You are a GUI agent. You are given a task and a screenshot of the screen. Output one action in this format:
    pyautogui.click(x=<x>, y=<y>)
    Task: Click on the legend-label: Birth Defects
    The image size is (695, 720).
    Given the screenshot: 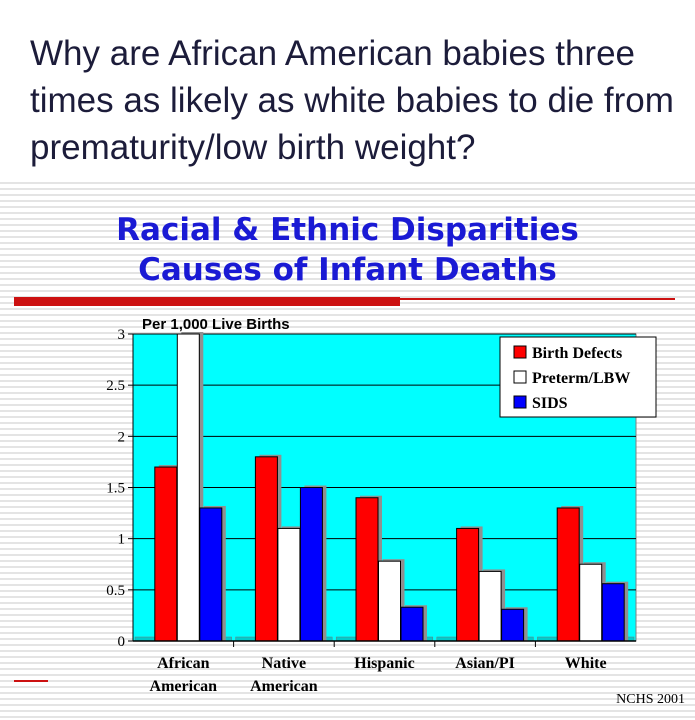 What is the action you would take?
    pyautogui.click(x=577, y=353)
    